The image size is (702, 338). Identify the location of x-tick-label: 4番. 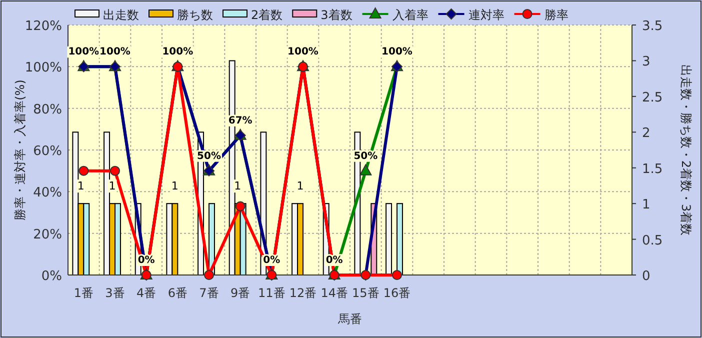
(146, 293).